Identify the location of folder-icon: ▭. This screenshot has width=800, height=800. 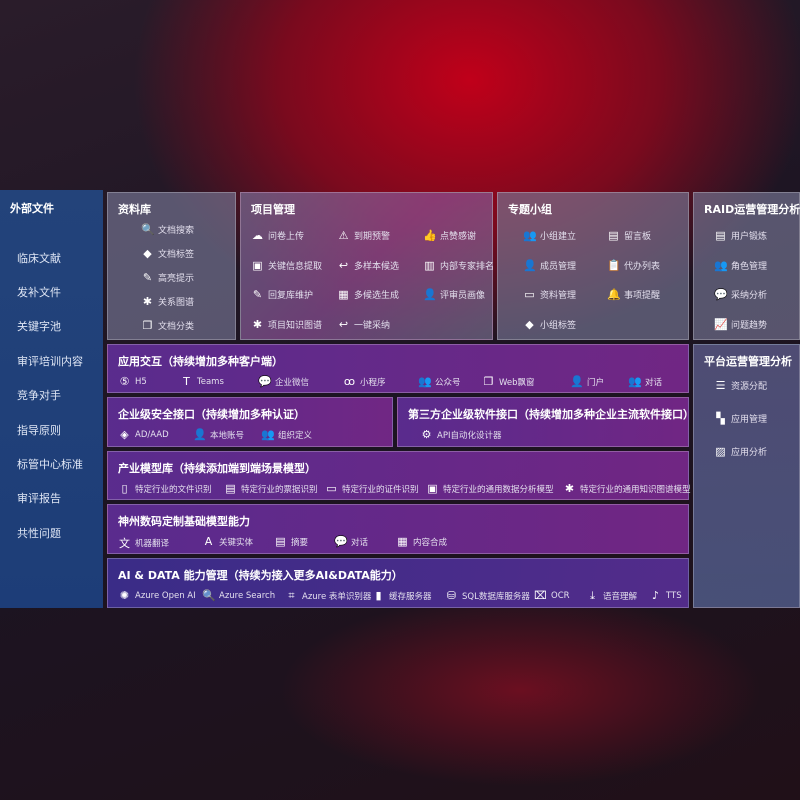
(529, 294).